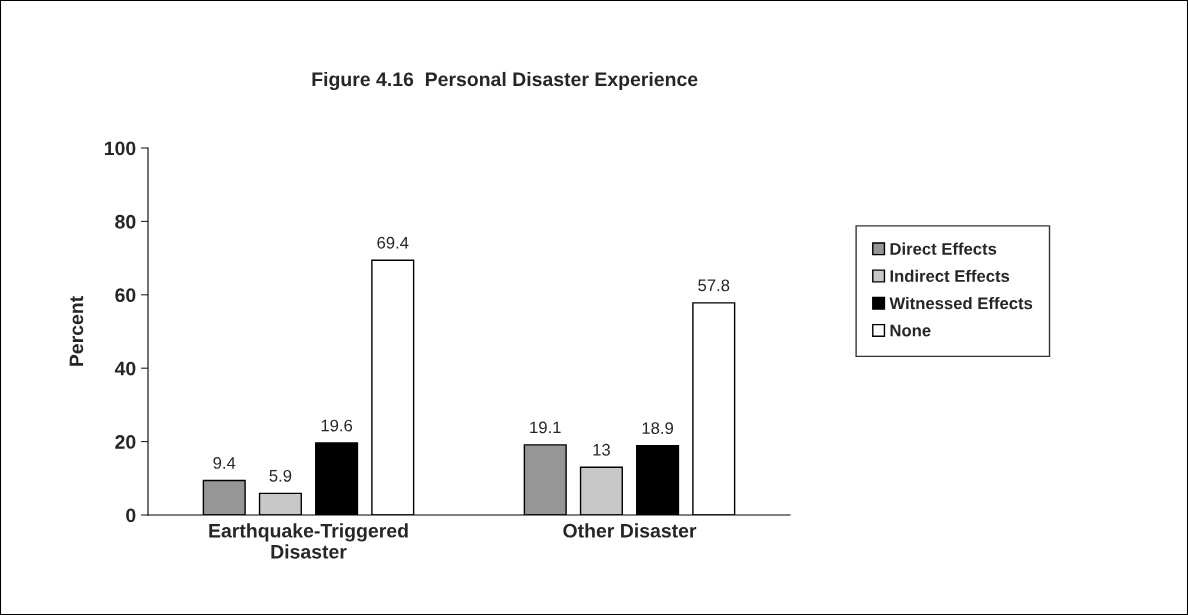 This screenshot has width=1188, height=615. What do you see at coordinates (280, 475) in the screenshot?
I see `data-label: 5.9` at bounding box center [280, 475].